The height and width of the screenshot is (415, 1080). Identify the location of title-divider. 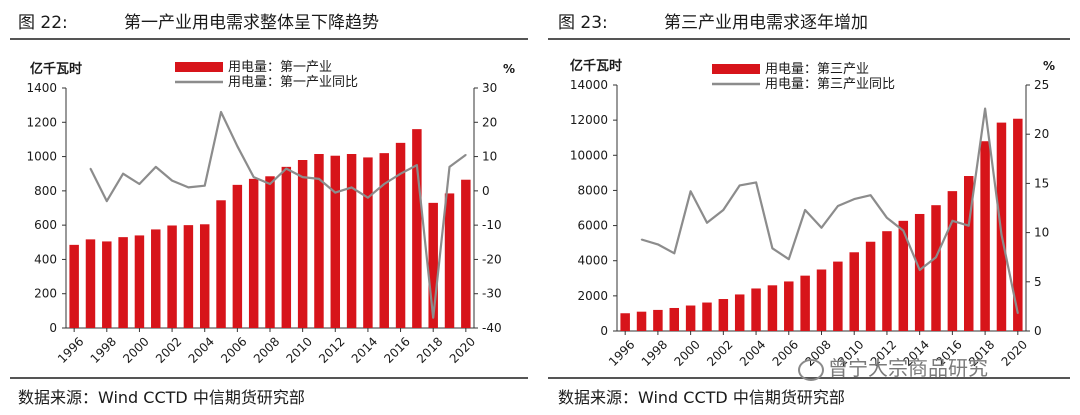
(269, 39).